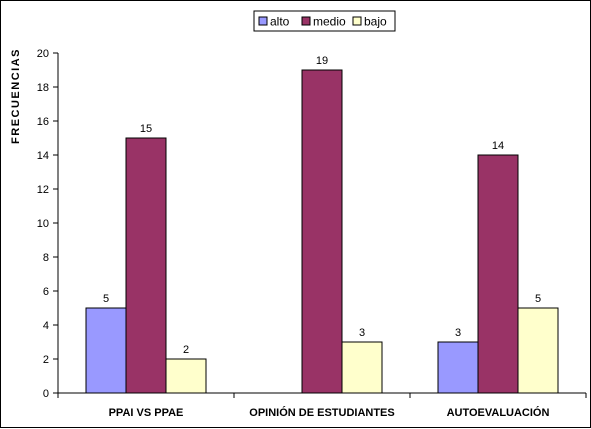  Describe the element at coordinates (43, 88) in the screenshot. I see `y-tick-label: 18` at that location.